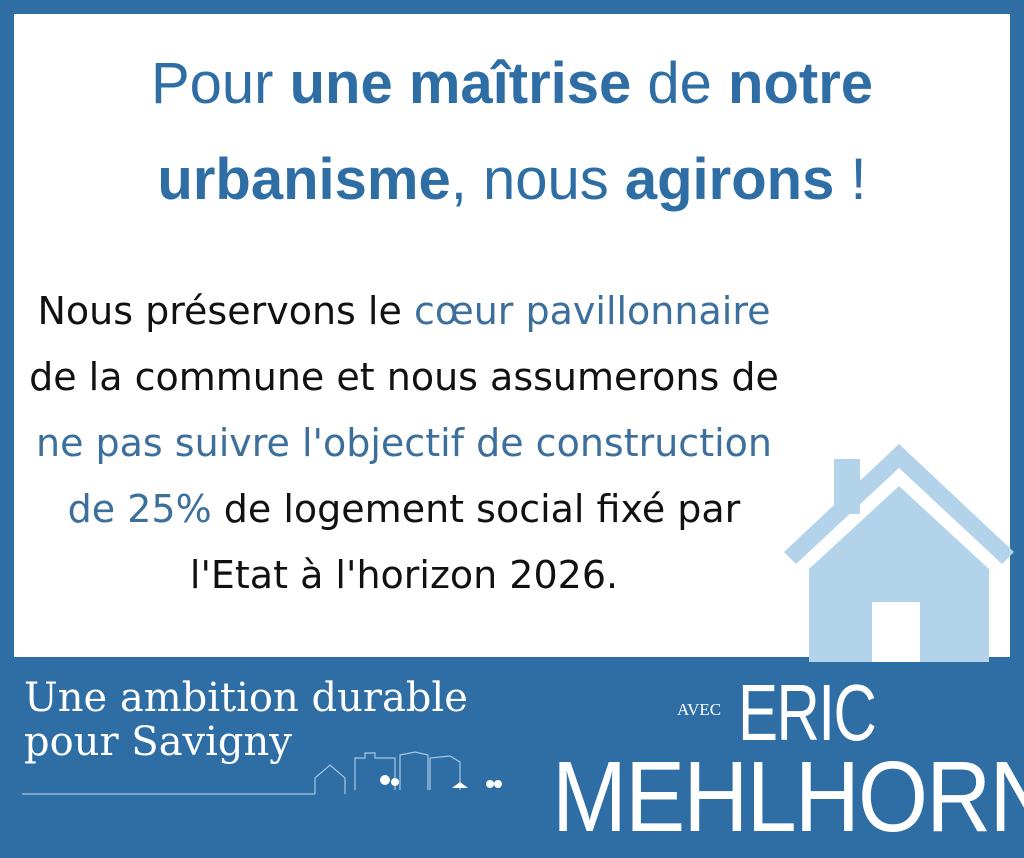 This screenshot has width=1024, height=858. I want to click on slogan-line: Une ambition durable, so click(246, 698).